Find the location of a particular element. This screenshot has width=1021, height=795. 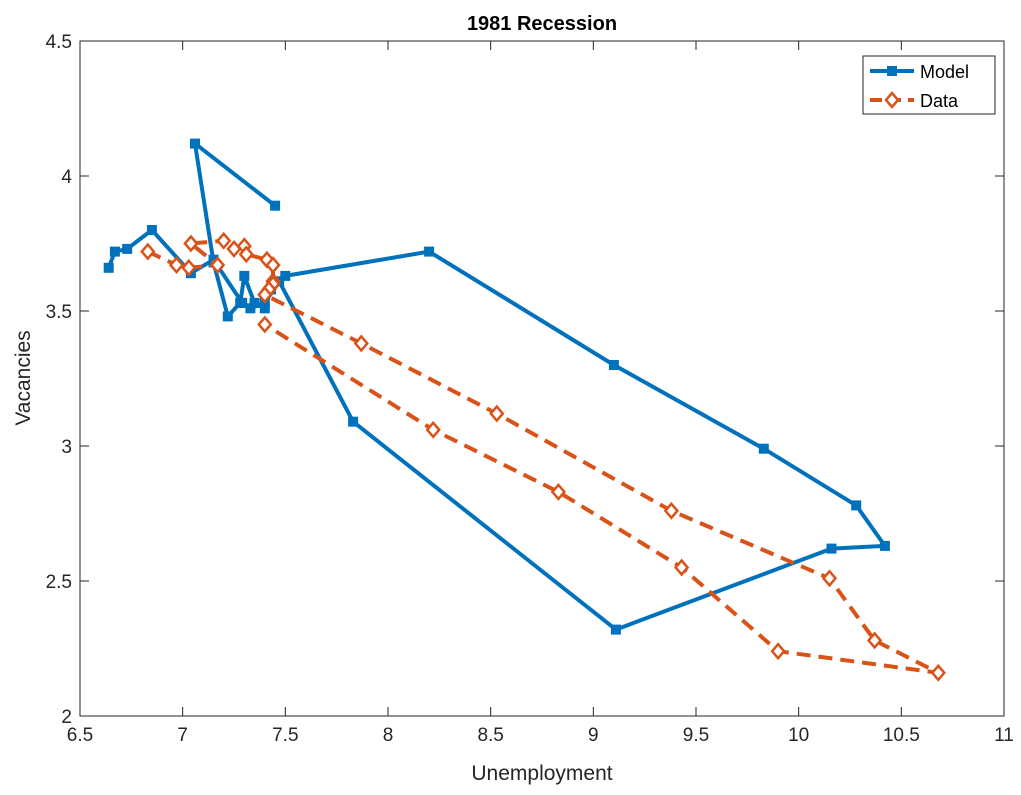

chart-title: 1981 Recession is located at coordinates (542, 24).